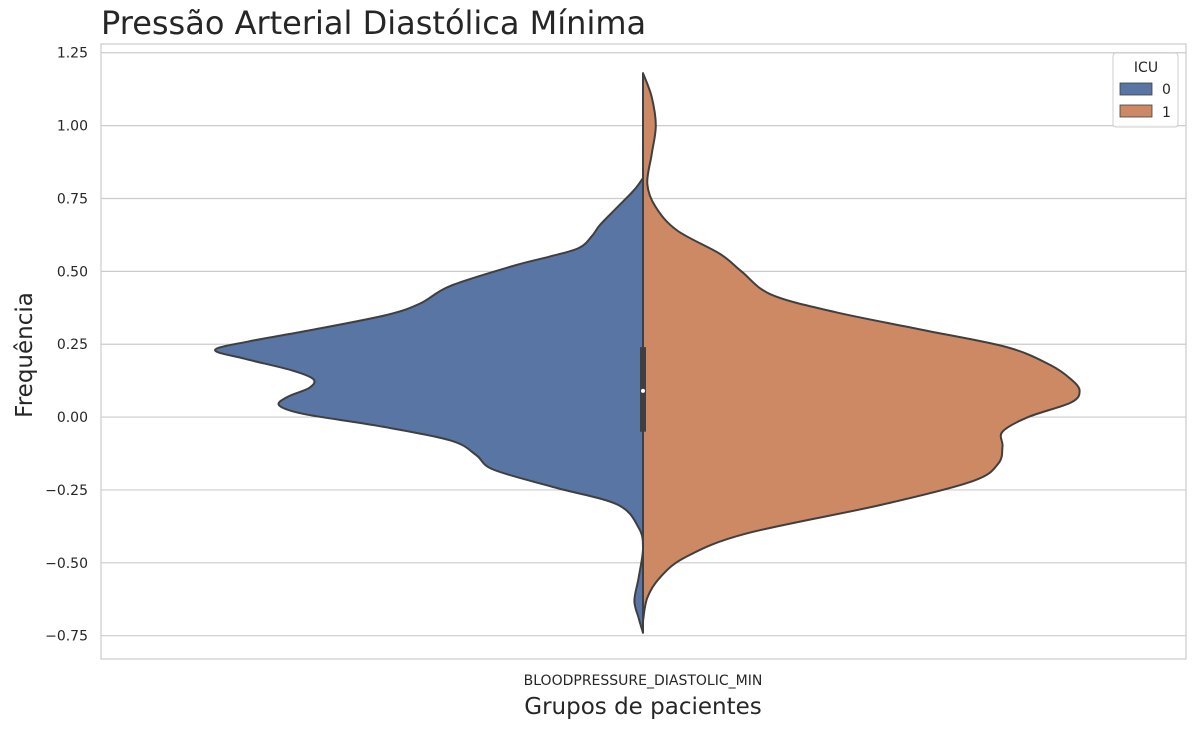 The width and height of the screenshot is (1195, 729). What do you see at coordinates (1146, 68) in the screenshot?
I see `legend-title: ICU` at bounding box center [1146, 68].